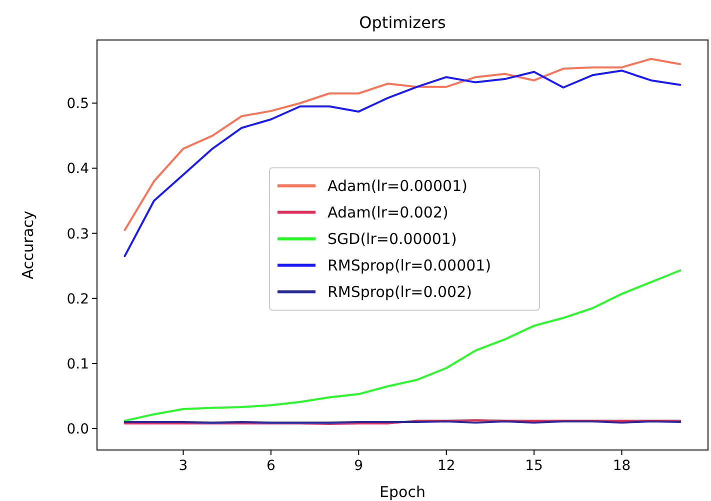 The image size is (711, 501). Describe the element at coordinates (403, 492) in the screenshot. I see `x-axis-title: Epoch` at that location.